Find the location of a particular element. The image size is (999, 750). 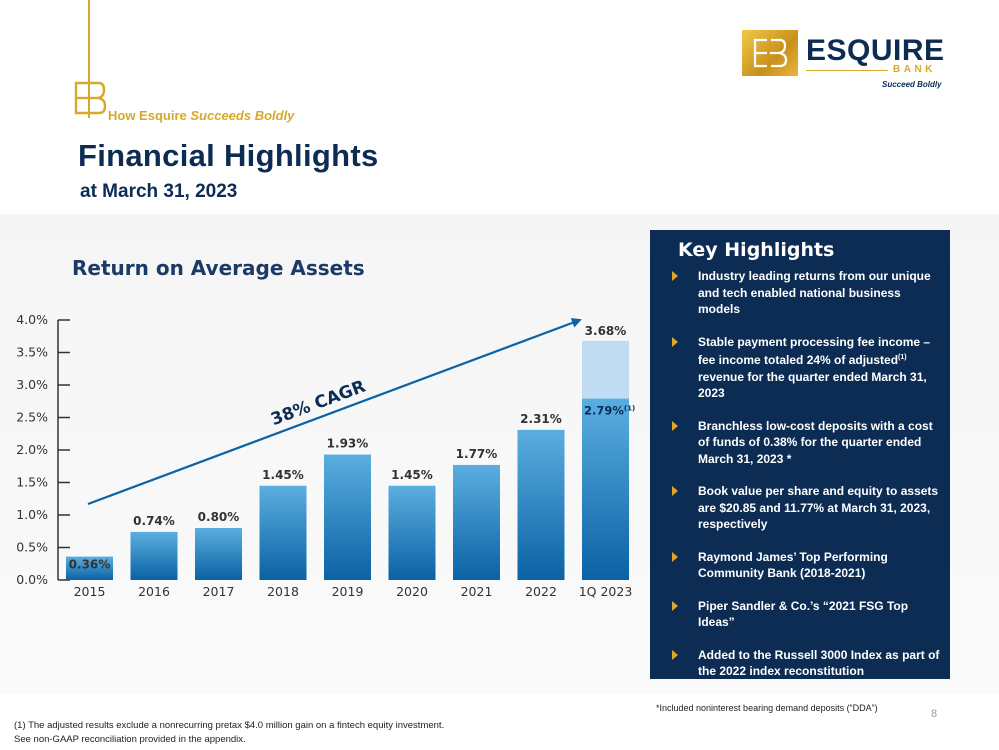

chart-title: Return on Average Assets is located at coordinates (218, 268).